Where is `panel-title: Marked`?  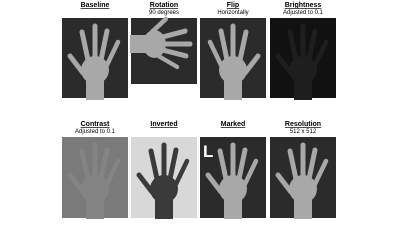 panel-title: Marked is located at coordinates (233, 124).